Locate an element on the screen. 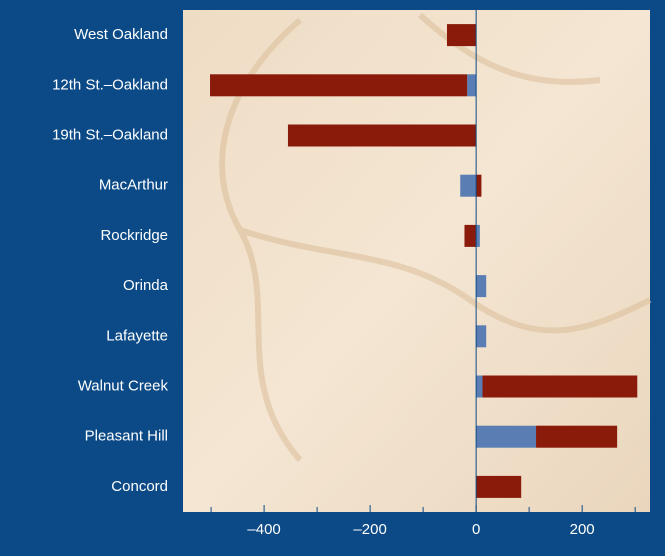 The height and width of the screenshot is (556, 665). category-label: 12th St.–Oakland is located at coordinates (110, 84).